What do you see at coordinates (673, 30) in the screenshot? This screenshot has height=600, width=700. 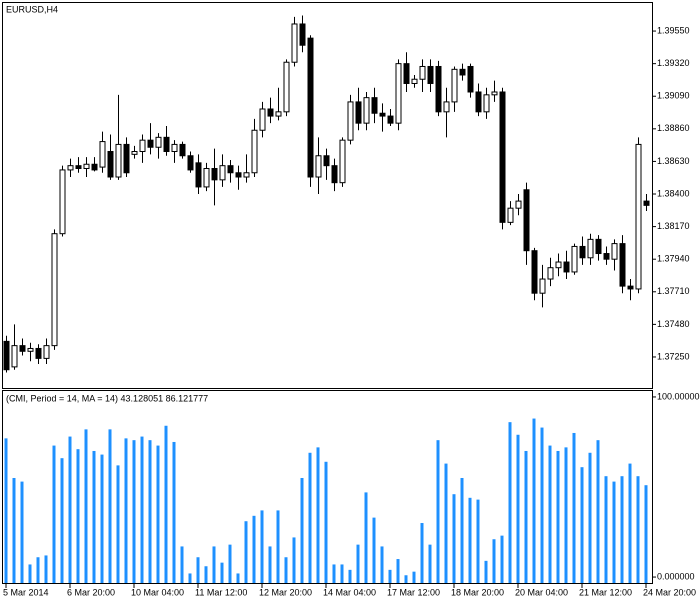 I see `y-tick-label: 1.39550` at bounding box center [673, 30].